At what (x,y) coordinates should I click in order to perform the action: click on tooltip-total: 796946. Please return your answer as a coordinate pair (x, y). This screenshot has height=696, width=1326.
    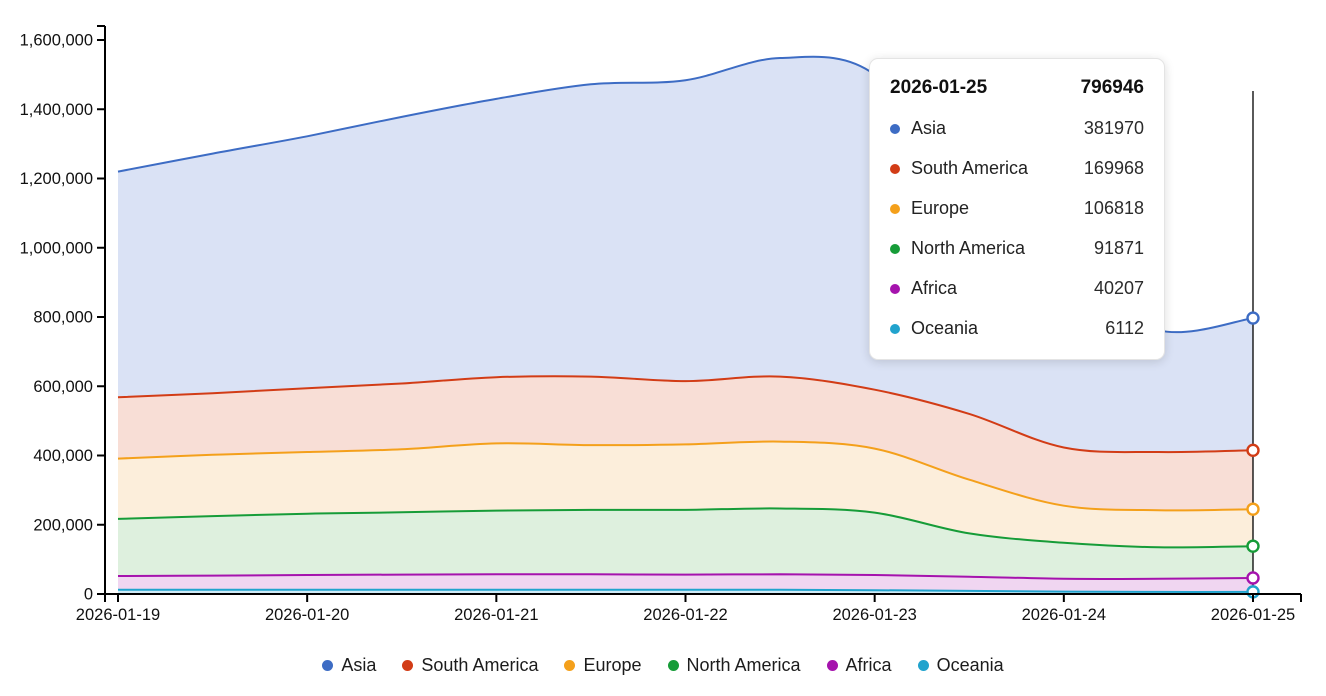
    Looking at the image, I should click on (1112, 87).